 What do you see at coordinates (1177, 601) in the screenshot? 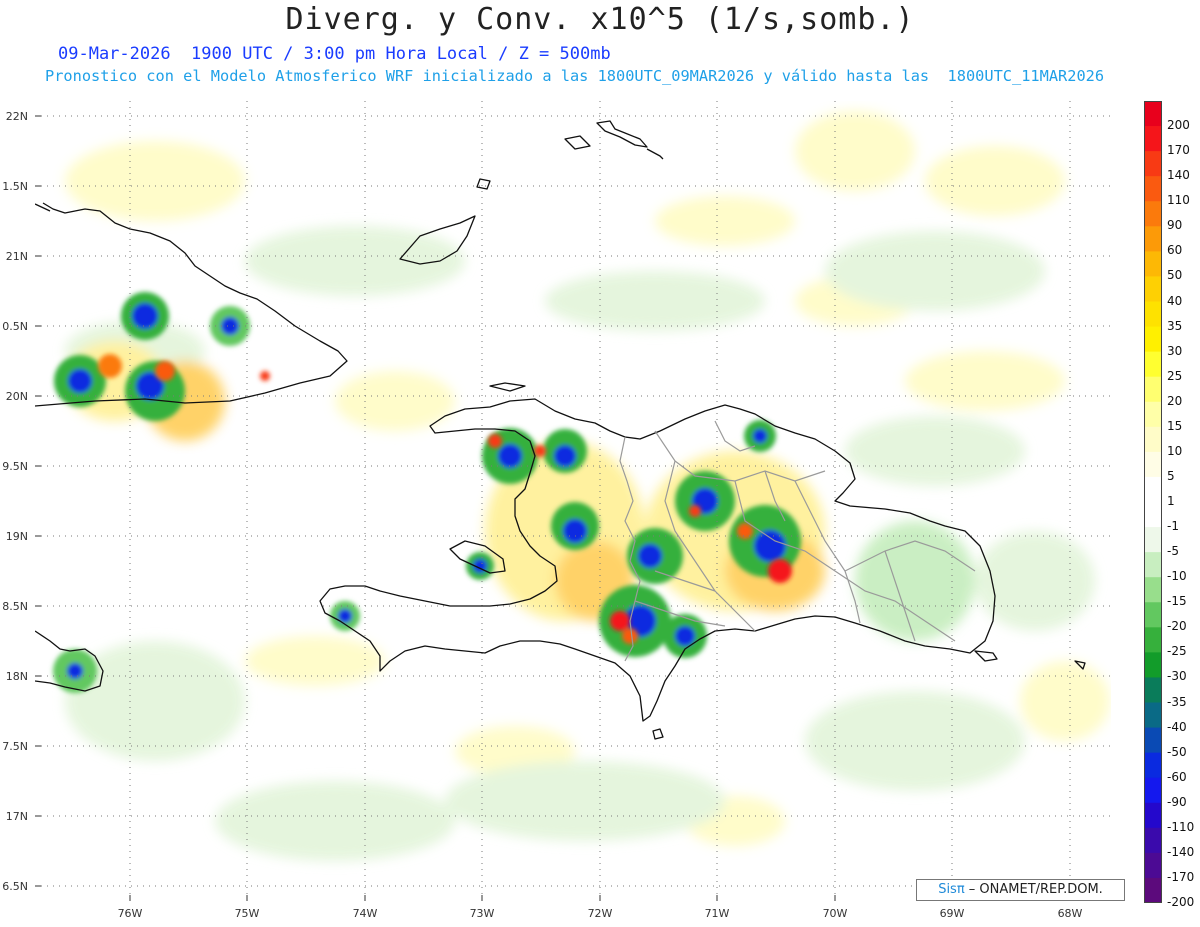
I see `colorbar-label: -15` at bounding box center [1177, 601].